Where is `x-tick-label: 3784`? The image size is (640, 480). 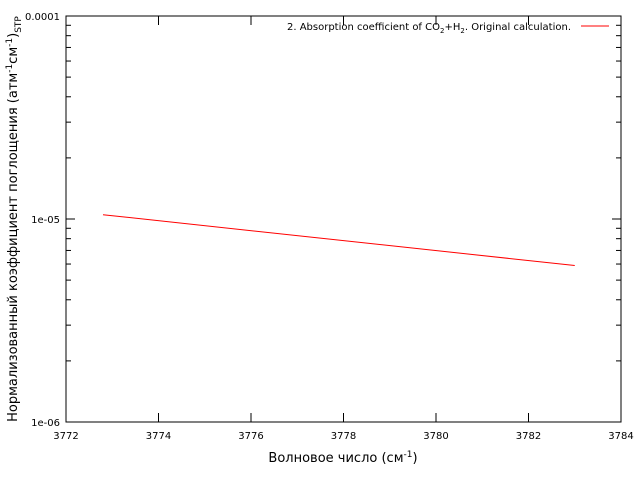
x-tick-label: 3784 is located at coordinates (620, 436).